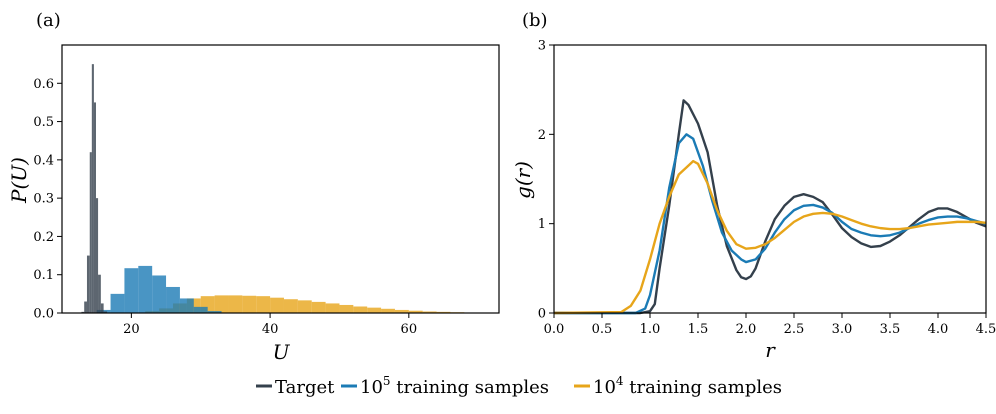  Describe the element at coordinates (770, 350) in the screenshot. I see `x-axis-label-b: r` at that location.